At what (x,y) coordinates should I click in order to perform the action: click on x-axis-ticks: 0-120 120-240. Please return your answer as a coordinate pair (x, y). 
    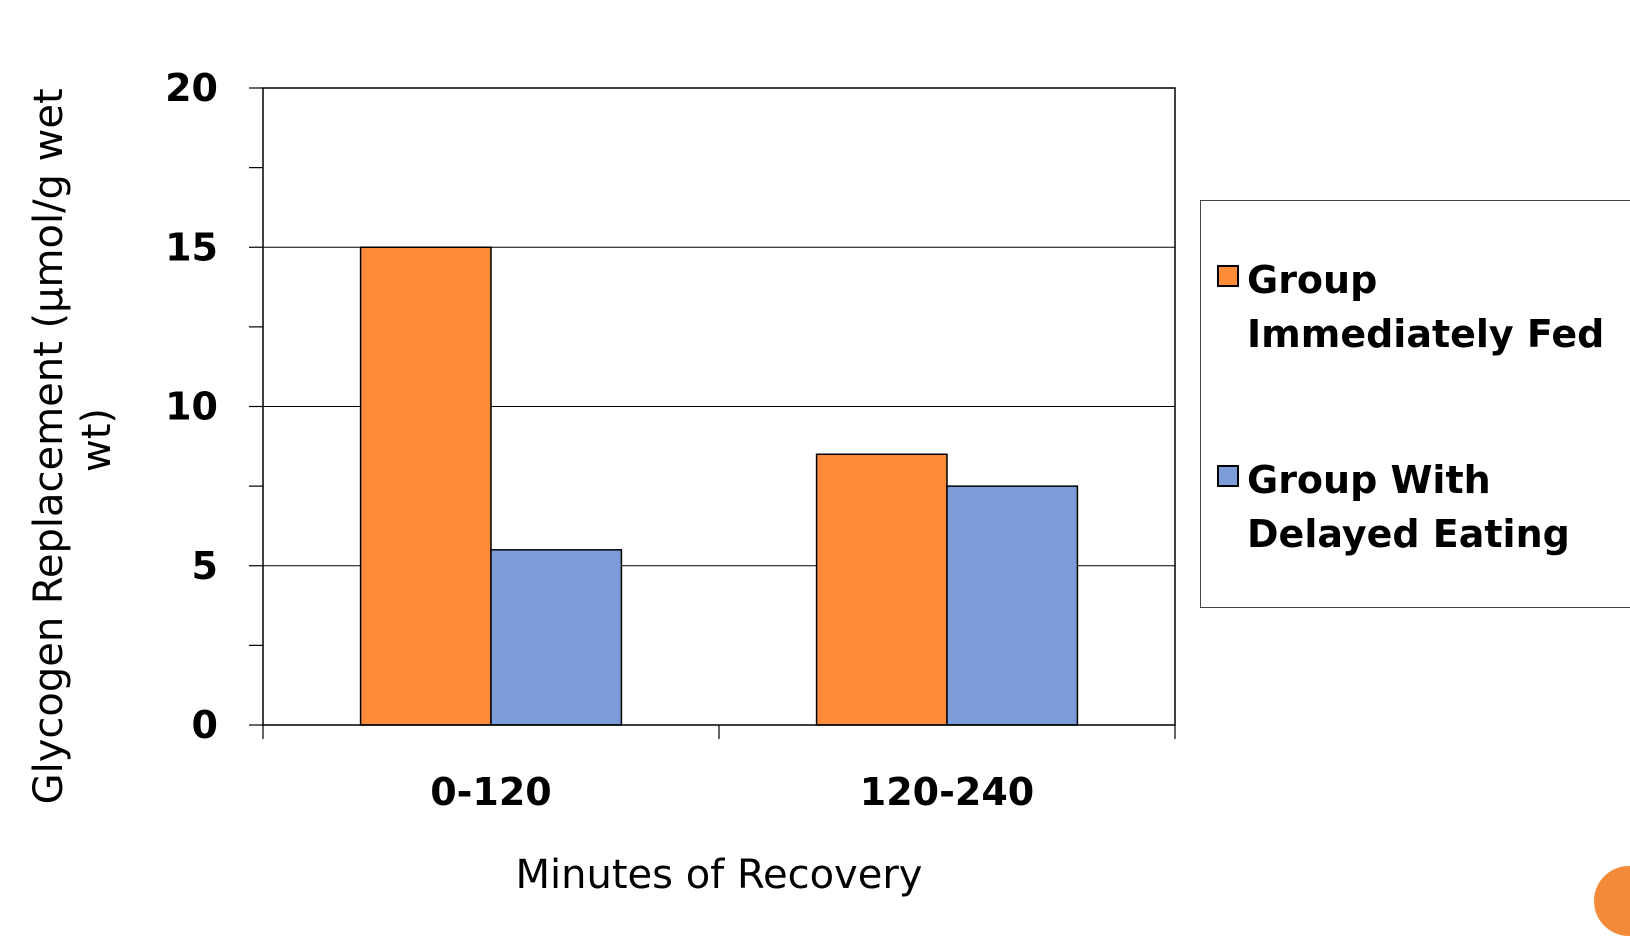
    Looking at the image, I should click on (719, 769).